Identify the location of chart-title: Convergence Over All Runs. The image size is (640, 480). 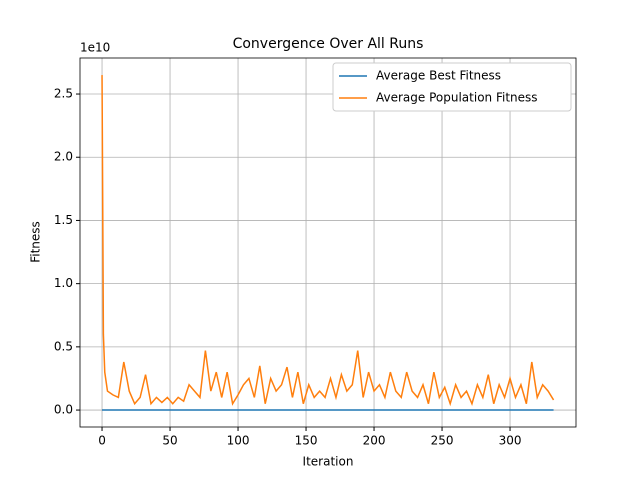
(328, 44).